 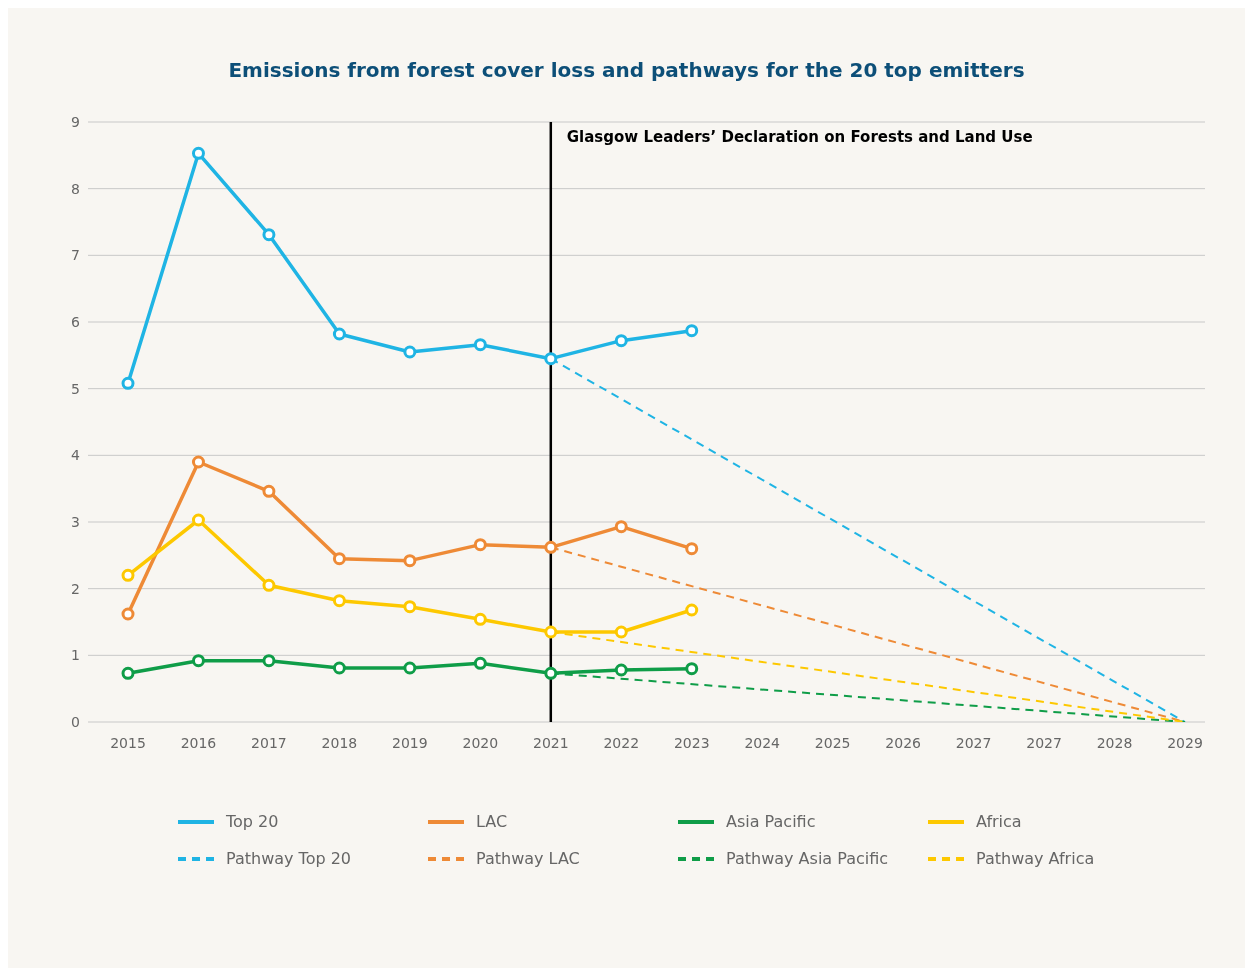 What do you see at coordinates (528, 858) in the screenshot?
I see `legend-label: Pathway LAC` at bounding box center [528, 858].